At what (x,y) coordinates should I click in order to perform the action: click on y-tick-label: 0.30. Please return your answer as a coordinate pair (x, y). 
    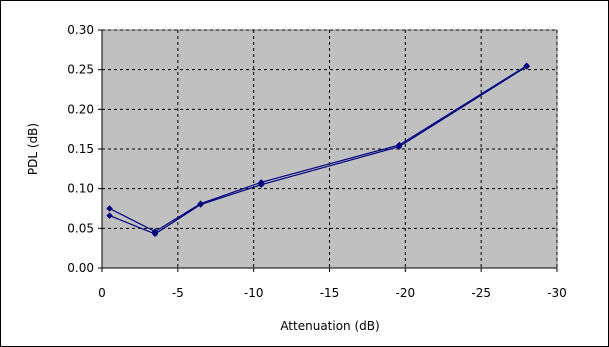
    Looking at the image, I should click on (80, 30).